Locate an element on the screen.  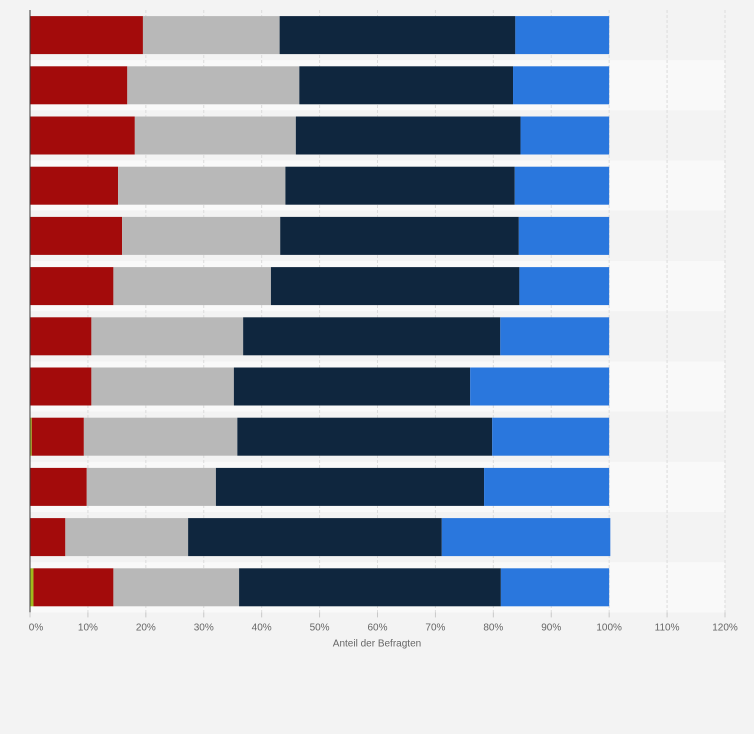
x-tick-label: 30% is located at coordinates (204, 627).